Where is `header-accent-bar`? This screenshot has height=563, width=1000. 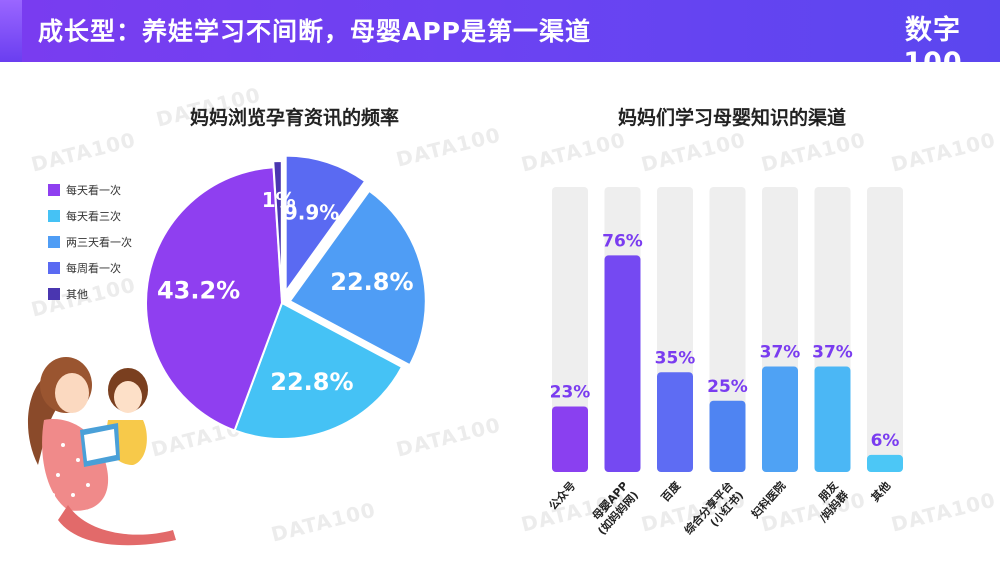
header-accent-bar is located at coordinates (11, 31).